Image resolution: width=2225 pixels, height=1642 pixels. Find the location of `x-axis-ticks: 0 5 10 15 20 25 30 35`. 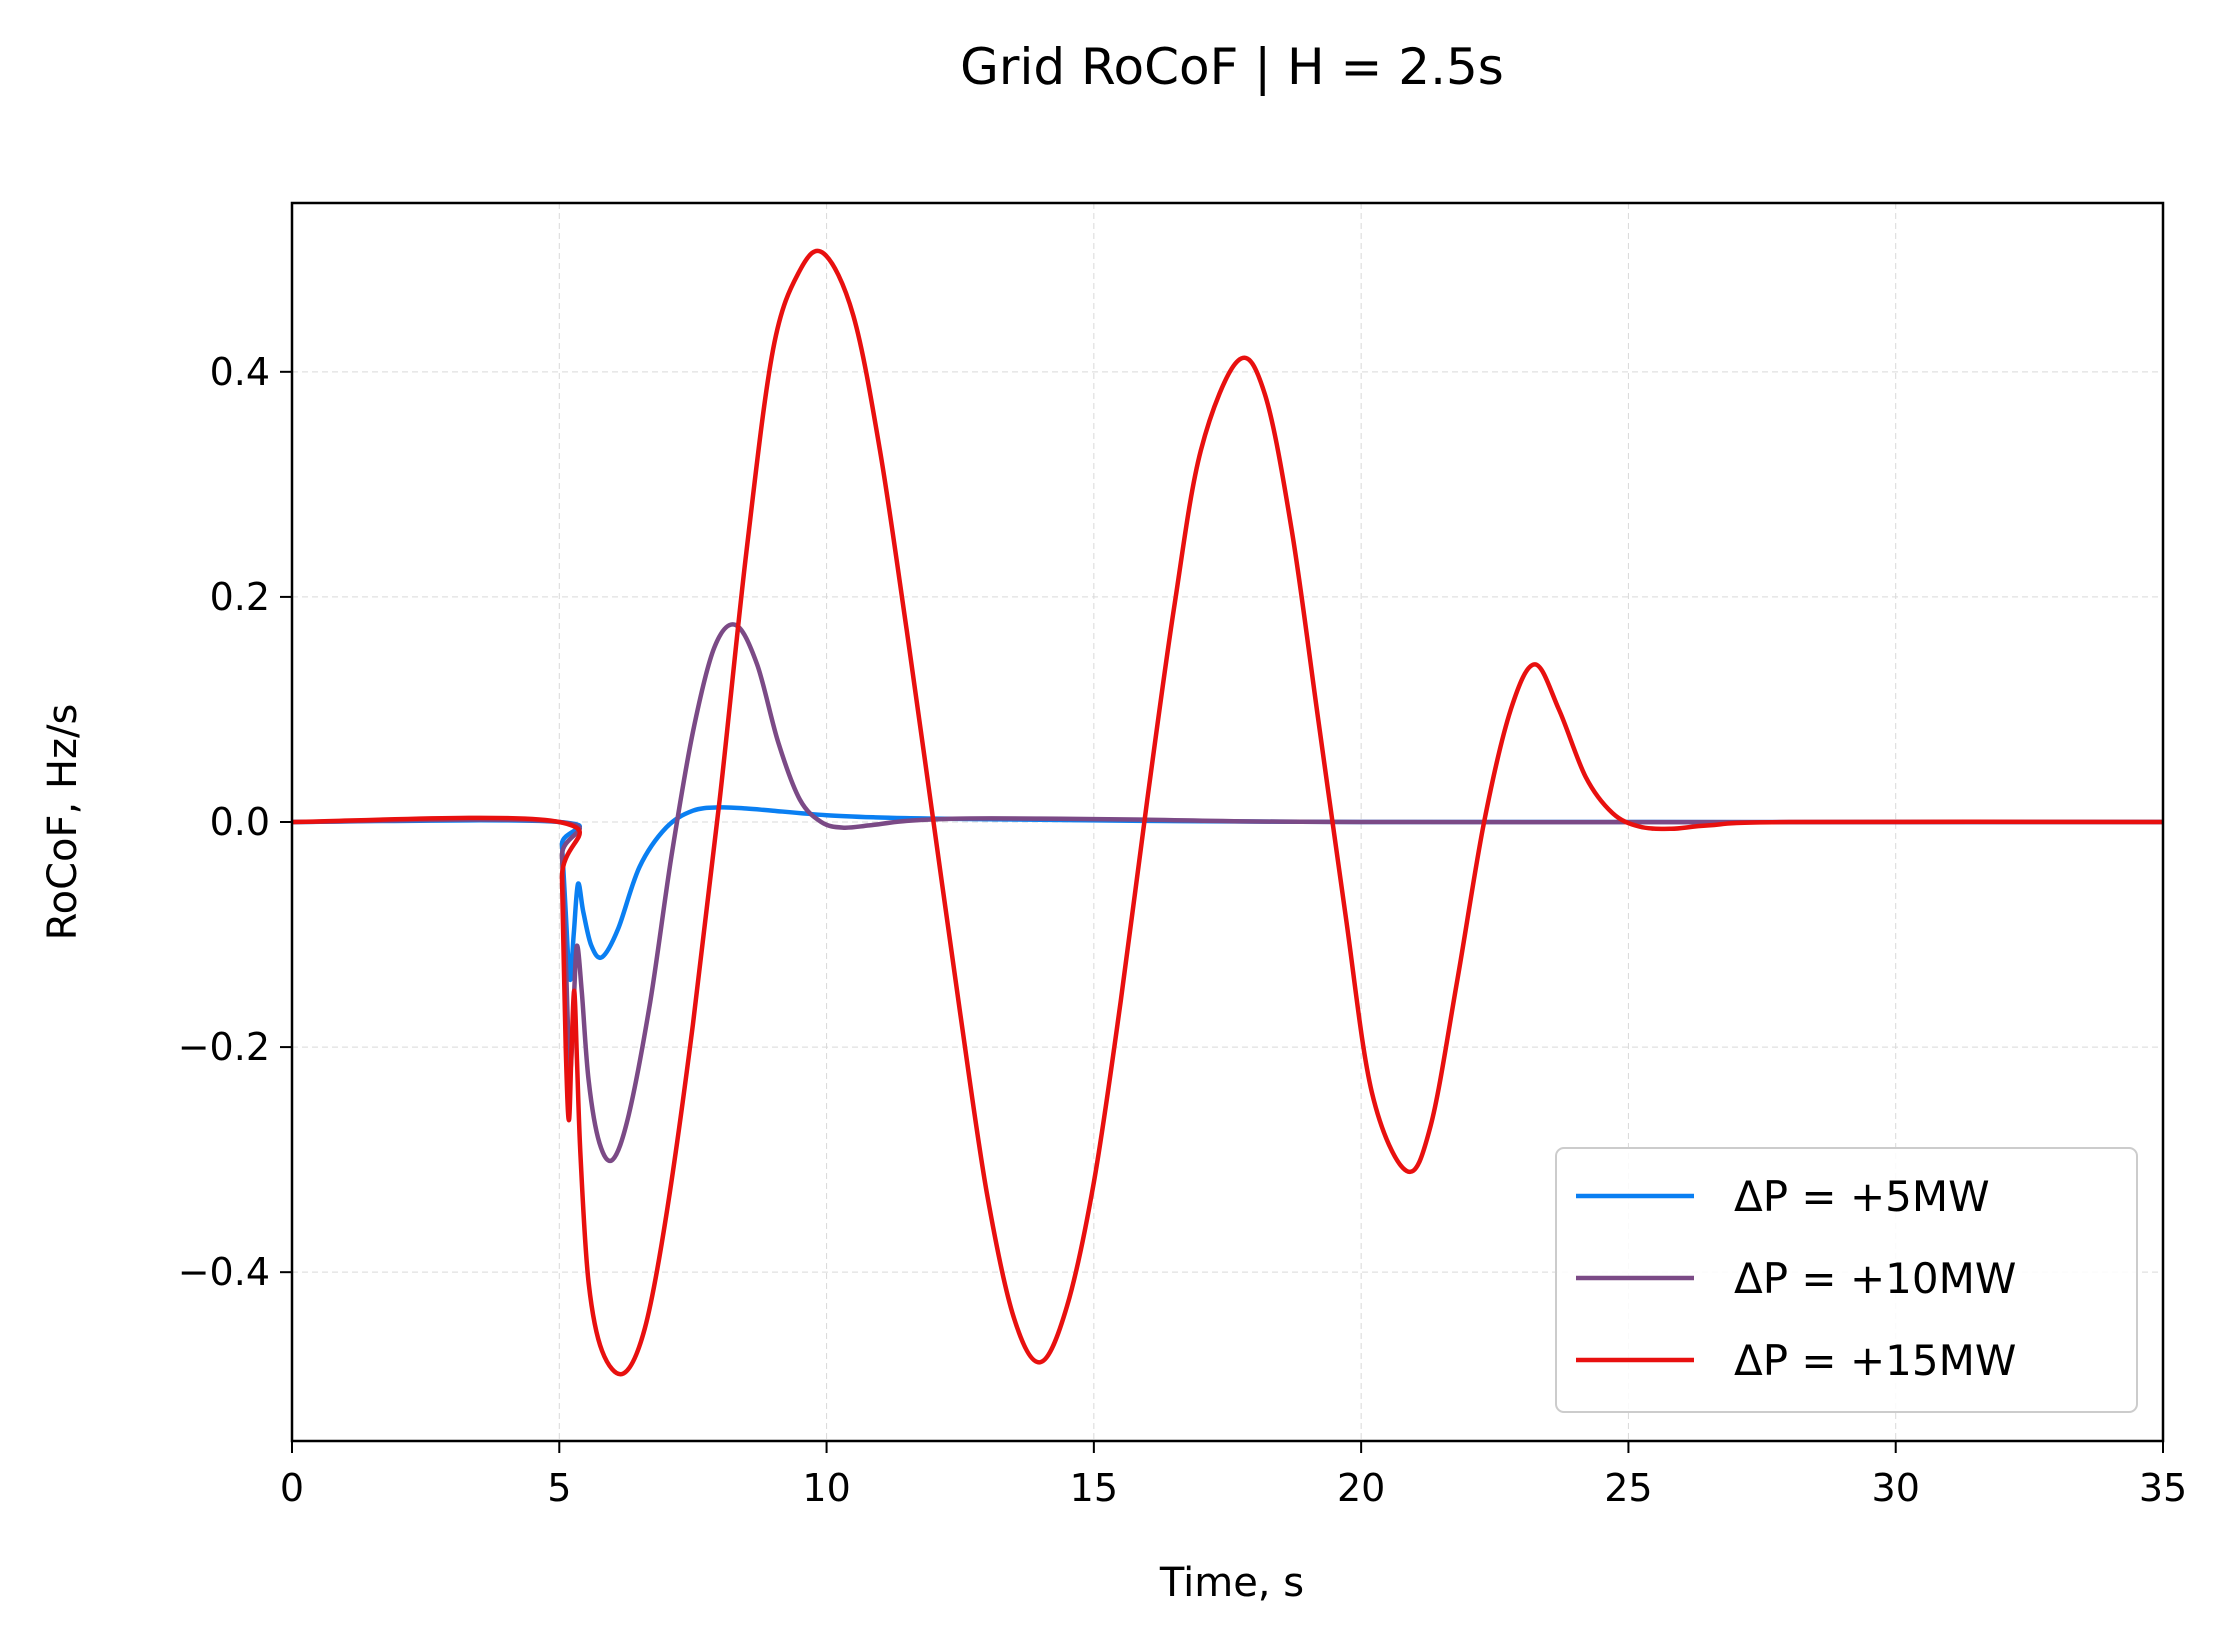

x-axis-ticks: 0 5 10 15 20 25 30 35 is located at coordinates (1233, 1475).